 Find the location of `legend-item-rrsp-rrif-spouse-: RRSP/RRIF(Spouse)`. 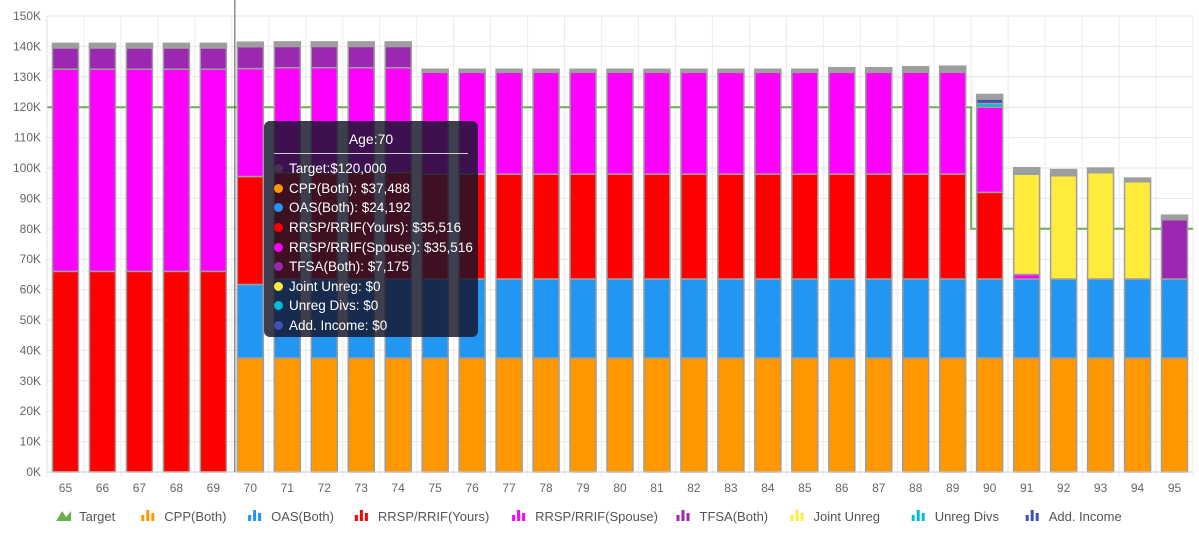

legend-item-rrsp-rrif-spouse-: RRSP/RRIF(Spouse) is located at coordinates (585, 516).